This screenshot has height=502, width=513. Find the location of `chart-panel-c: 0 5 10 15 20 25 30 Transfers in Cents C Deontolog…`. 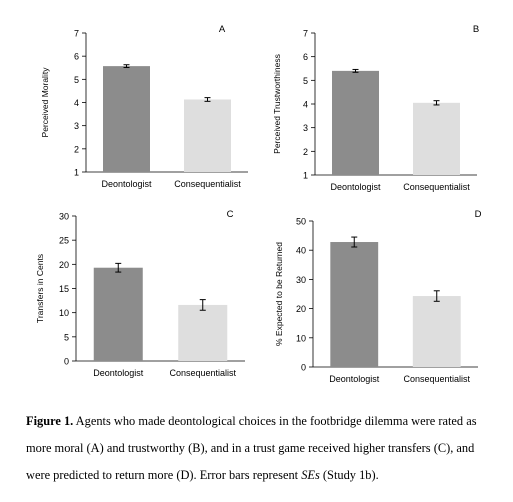

chart-panel-c: 0 5 10 15 20 25 30 Transfers in Cents C Deontolog… is located at coordinates (140, 293).